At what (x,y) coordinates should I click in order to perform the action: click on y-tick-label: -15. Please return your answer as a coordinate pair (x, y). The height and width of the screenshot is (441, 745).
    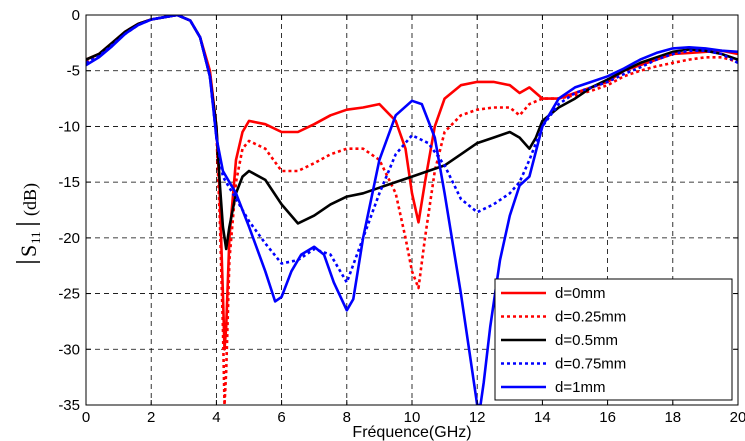
    Looking at the image, I should click on (69, 182).